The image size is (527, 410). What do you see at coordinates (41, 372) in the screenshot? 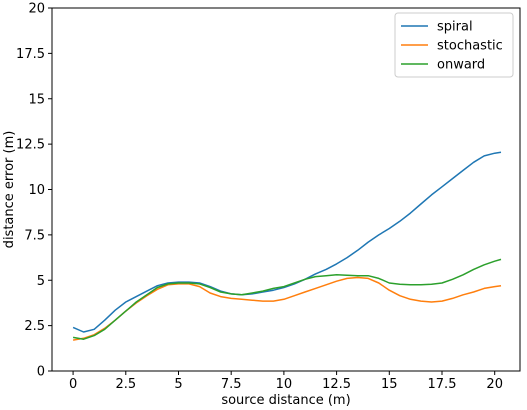
I see `y-tick-label: 0` at bounding box center [41, 372].